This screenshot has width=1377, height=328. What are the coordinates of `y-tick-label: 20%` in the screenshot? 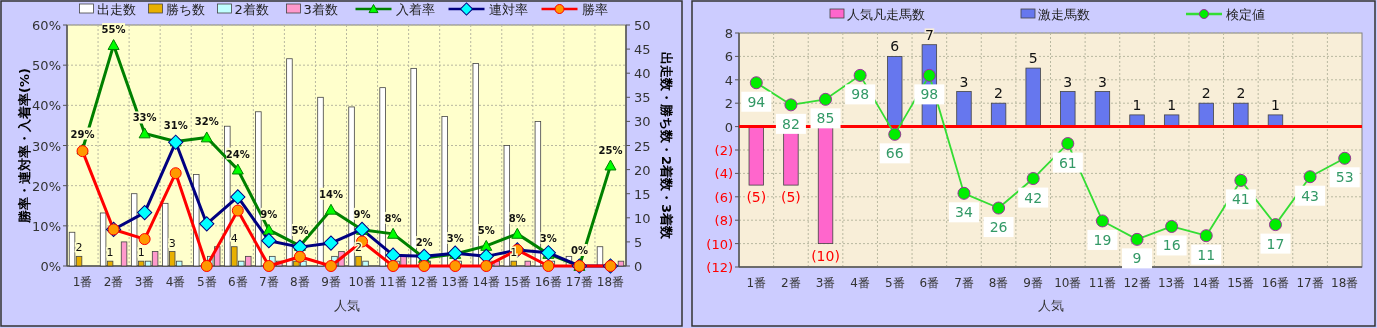 It's located at (46, 186).